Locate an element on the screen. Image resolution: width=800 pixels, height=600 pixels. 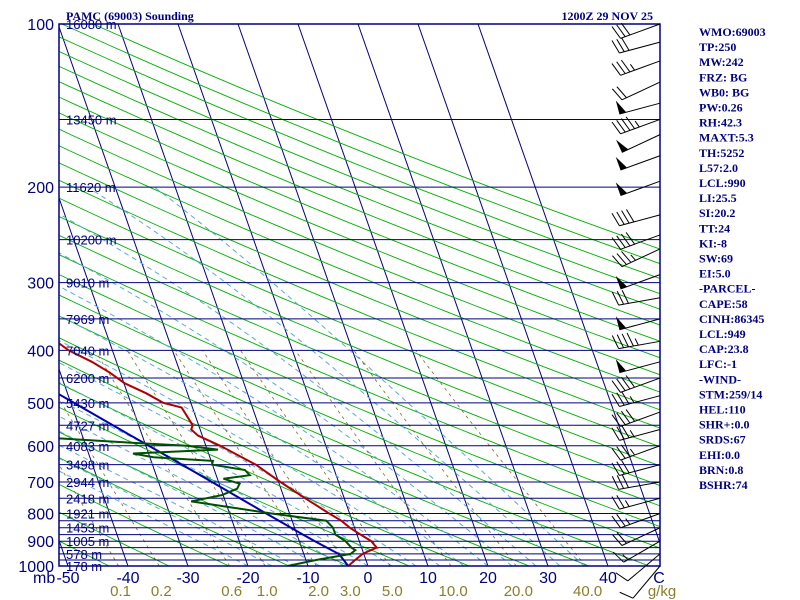
pressure-tick-label: 400 is located at coordinates (40, 351).